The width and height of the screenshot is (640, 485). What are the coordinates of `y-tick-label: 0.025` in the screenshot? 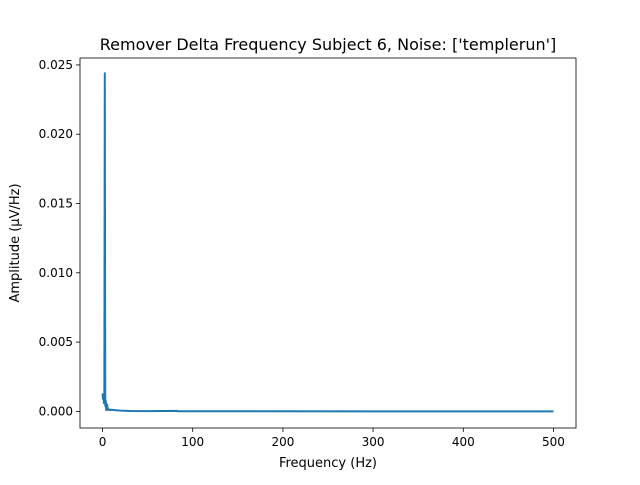 It's located at (56, 65).